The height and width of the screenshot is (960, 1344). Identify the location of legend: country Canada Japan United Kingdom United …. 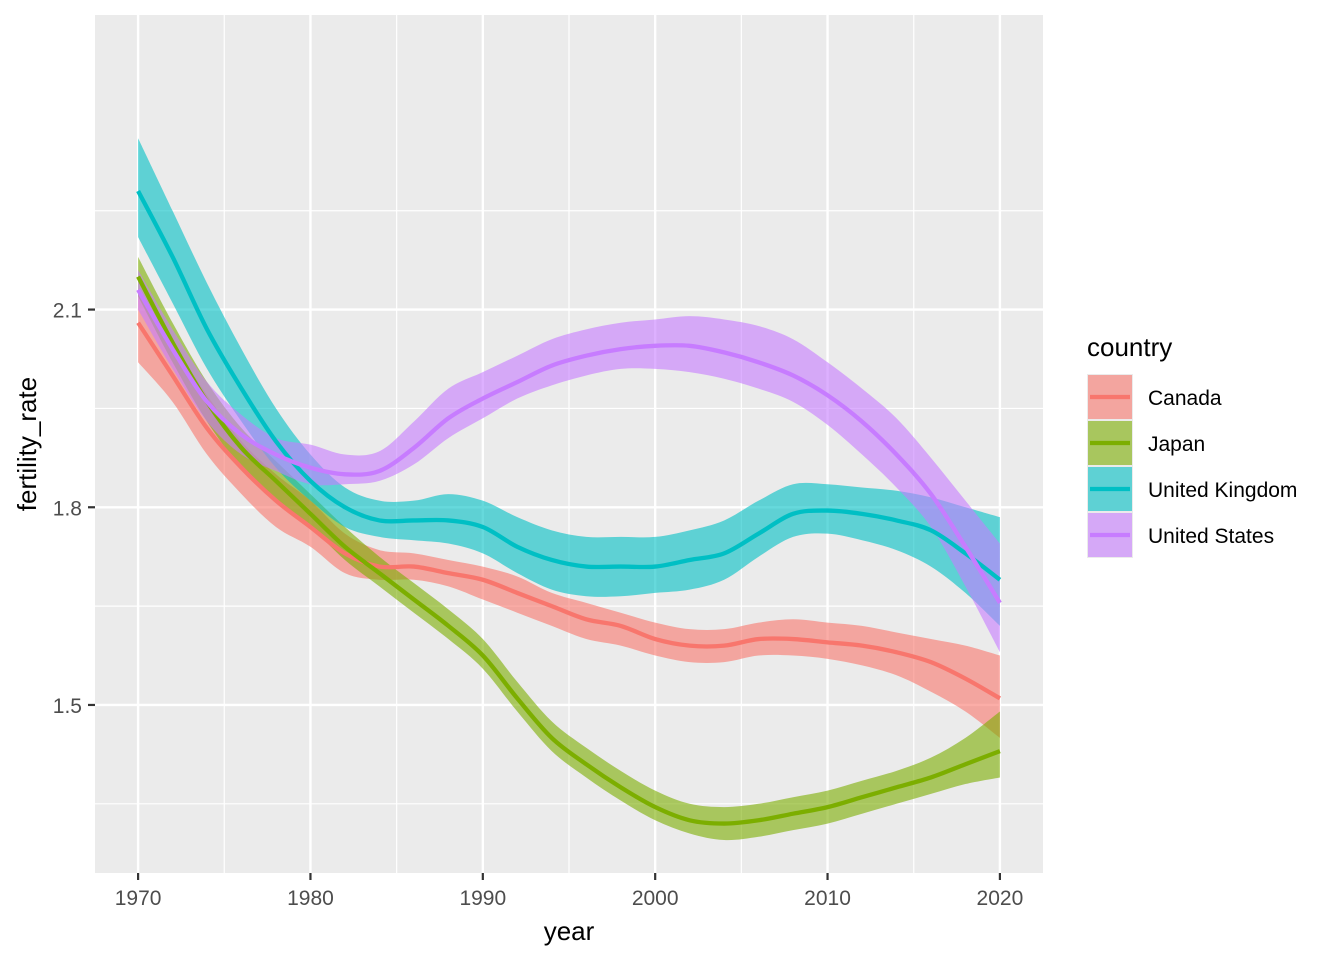
(1192, 445).